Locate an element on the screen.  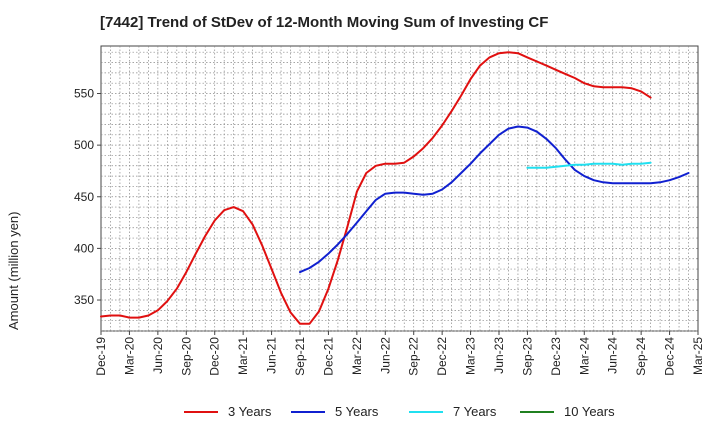
legend-label-7-years: 7 Years is located at coordinates (475, 411).